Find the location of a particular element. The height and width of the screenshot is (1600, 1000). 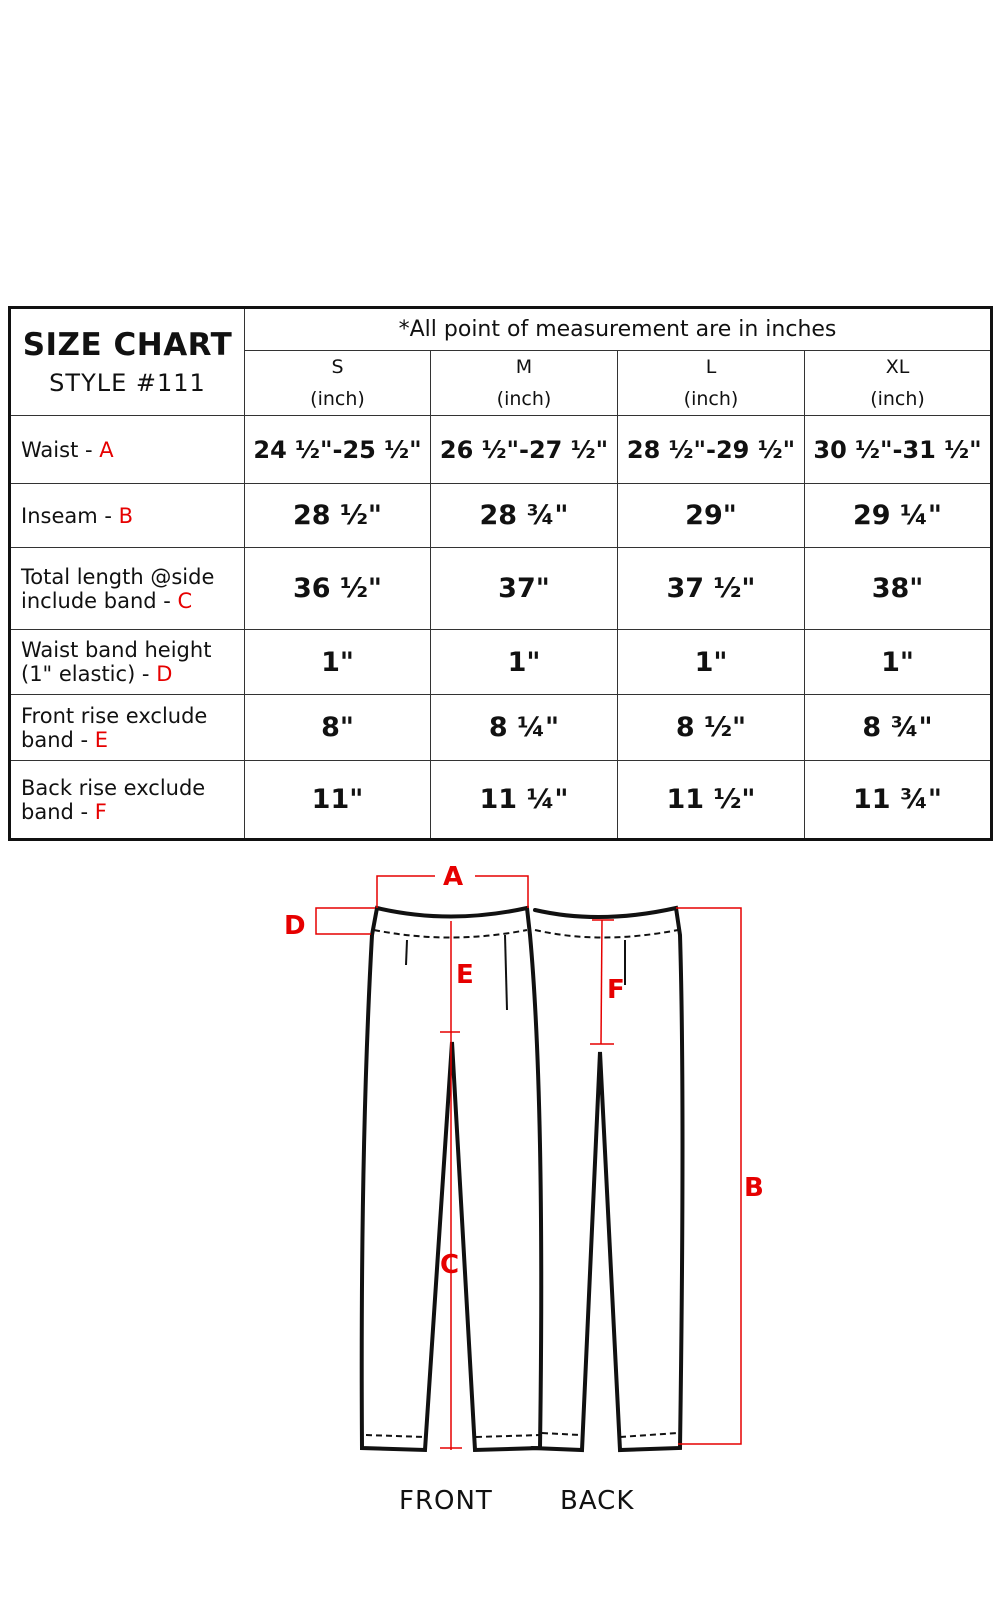

size-header-l: L (inch) is located at coordinates (711, 383).